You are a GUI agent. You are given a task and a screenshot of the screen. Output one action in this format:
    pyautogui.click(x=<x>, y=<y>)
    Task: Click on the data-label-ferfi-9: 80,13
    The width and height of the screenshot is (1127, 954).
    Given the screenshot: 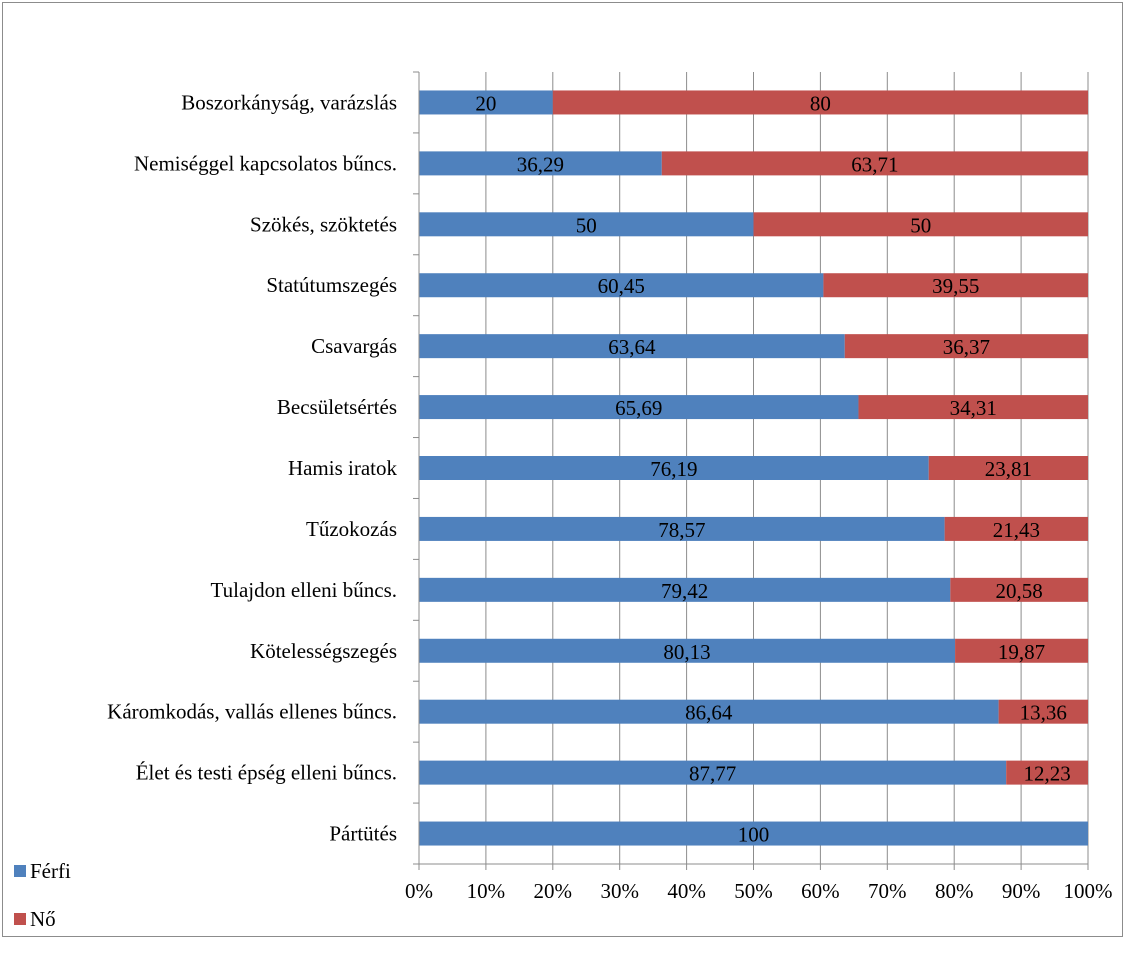 What is the action you would take?
    pyautogui.click(x=686, y=652)
    